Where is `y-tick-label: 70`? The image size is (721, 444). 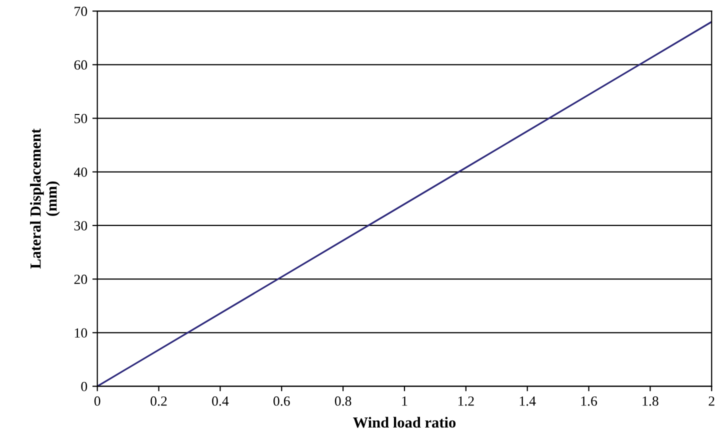
y-tick-label: 70 is located at coordinates (81, 11).